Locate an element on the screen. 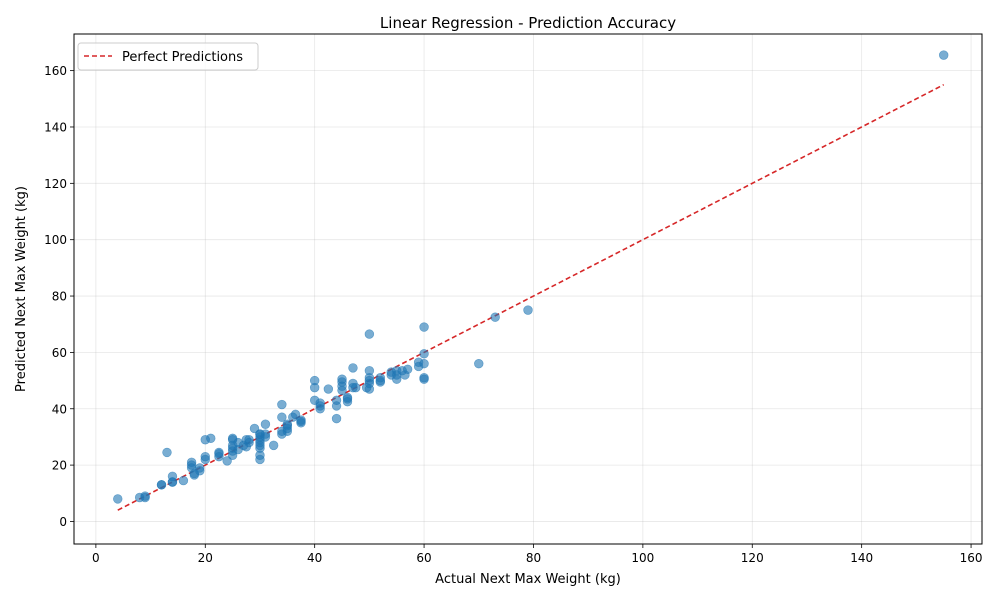 The image size is (1000, 600). x-axis-label: Actual Next Max Weight (kg) is located at coordinates (528, 579).